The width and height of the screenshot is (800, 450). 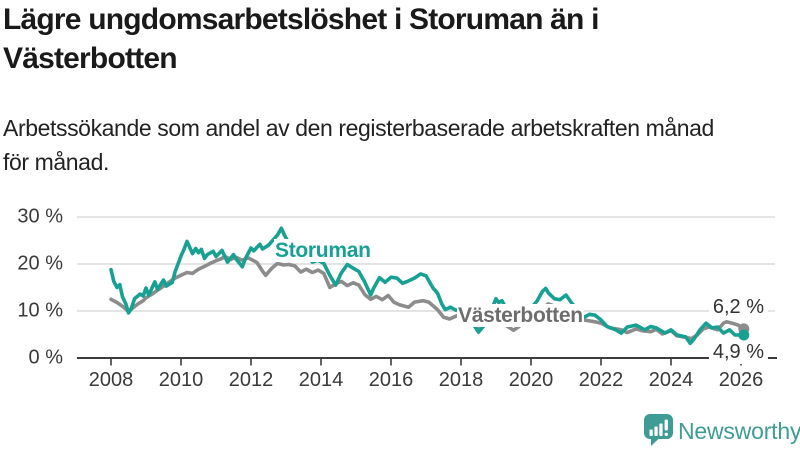 I want to click on x-tick-label-2022: 2022, so click(x=601, y=380).